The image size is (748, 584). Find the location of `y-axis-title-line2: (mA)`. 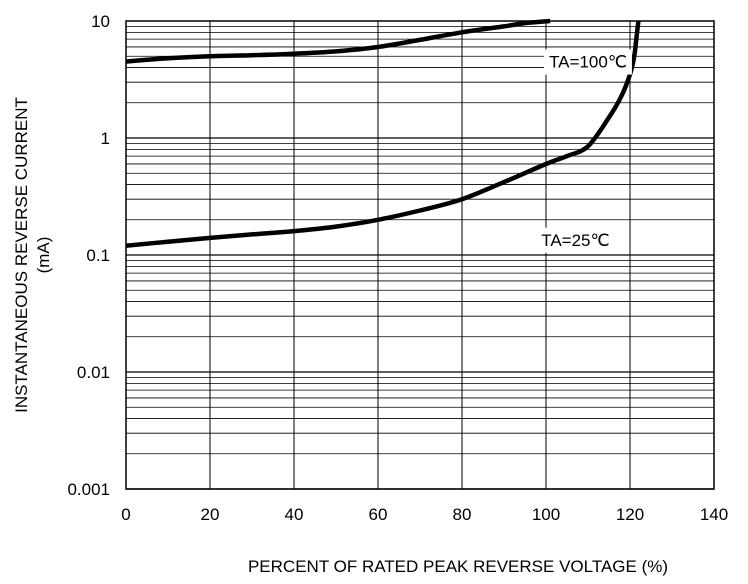

y-axis-title-line2: (mA) is located at coordinates (43, 255).